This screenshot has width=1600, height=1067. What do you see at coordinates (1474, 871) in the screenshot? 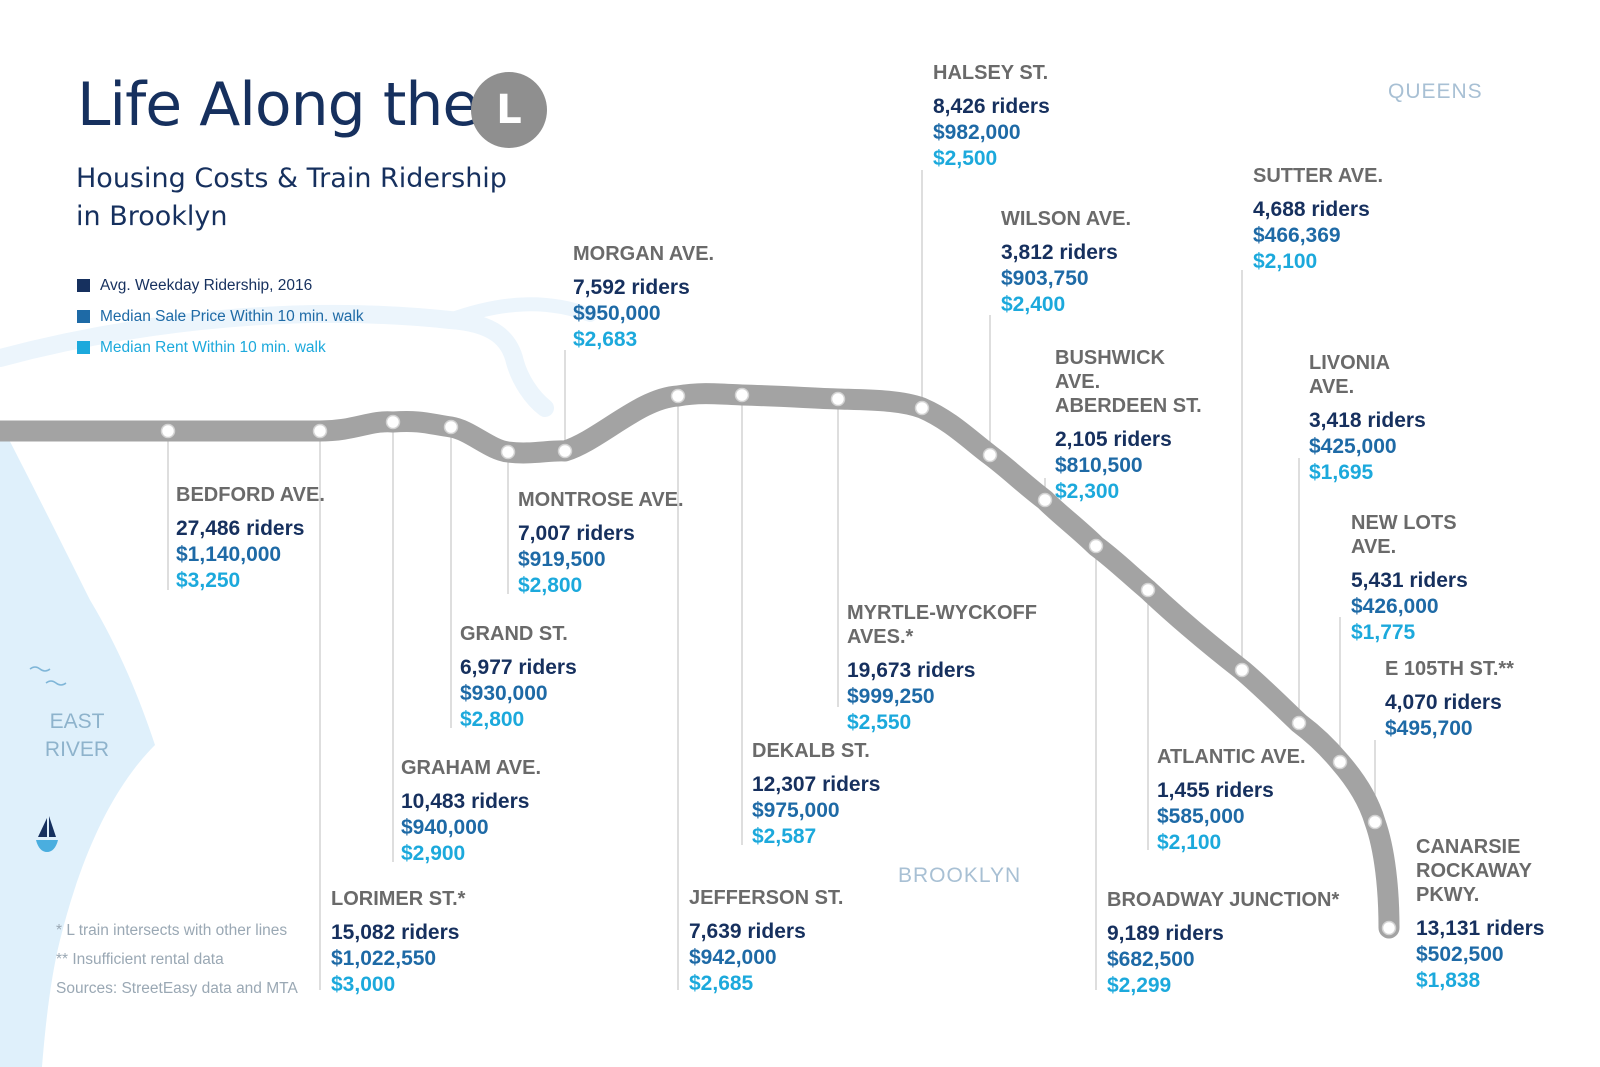
I see `station-name: CANARSIE ROCKAWAY PKWY.` at bounding box center [1474, 871].